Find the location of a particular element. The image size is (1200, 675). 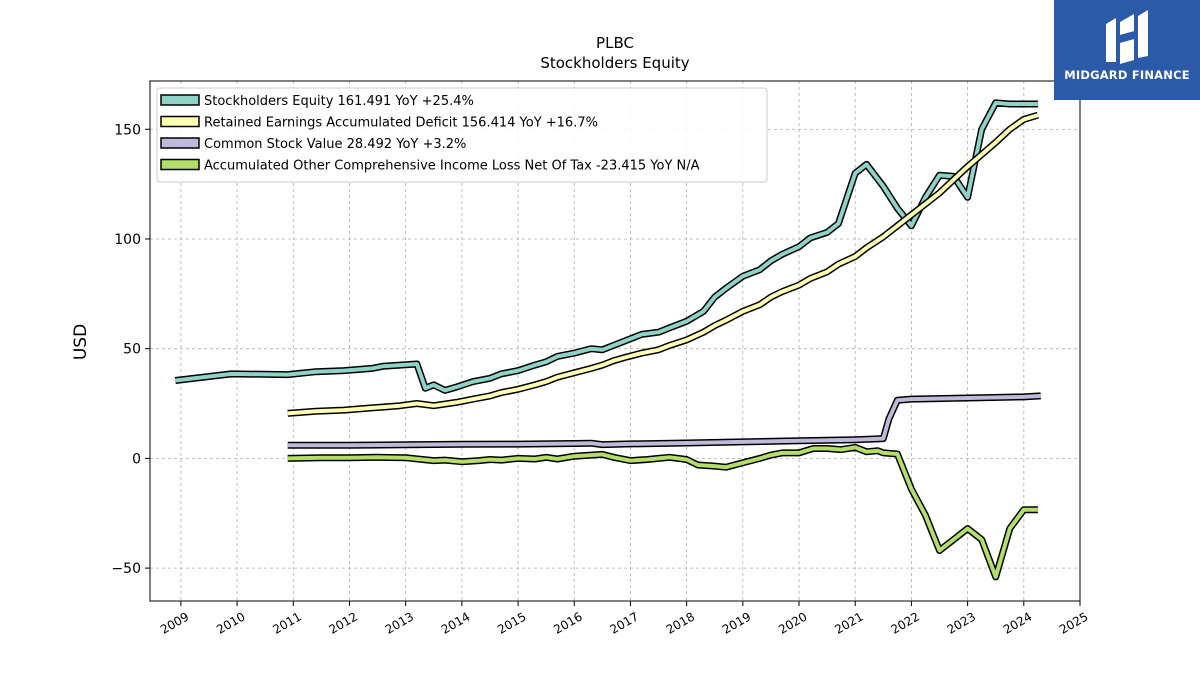

x-tick-label: 2020 is located at coordinates (792, 622).